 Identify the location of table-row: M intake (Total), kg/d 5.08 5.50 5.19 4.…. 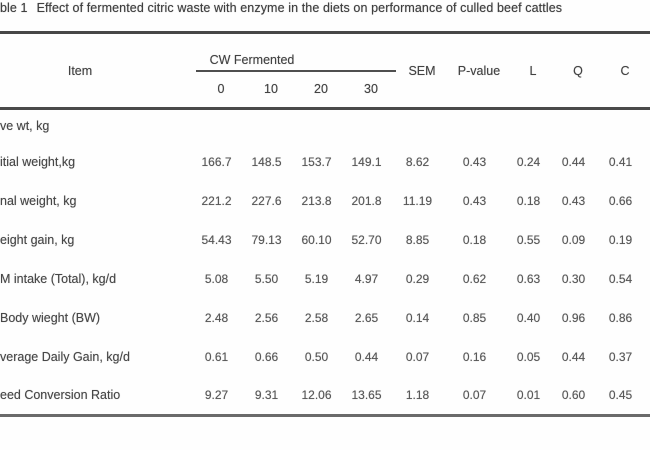
(325, 279).